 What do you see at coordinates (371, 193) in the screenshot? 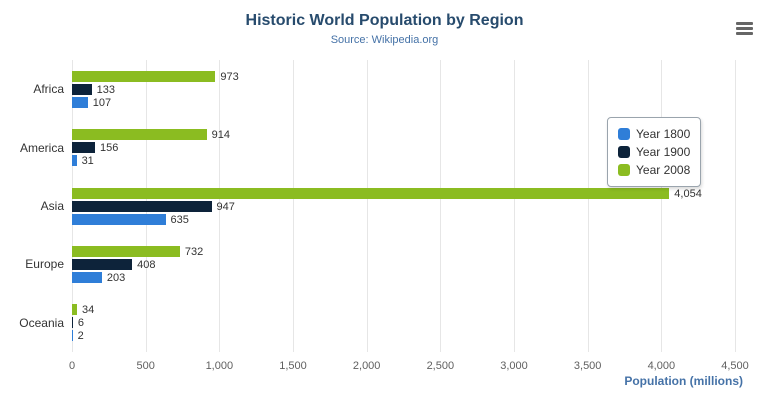
I see `bar-asia-year-2008` at bounding box center [371, 193].